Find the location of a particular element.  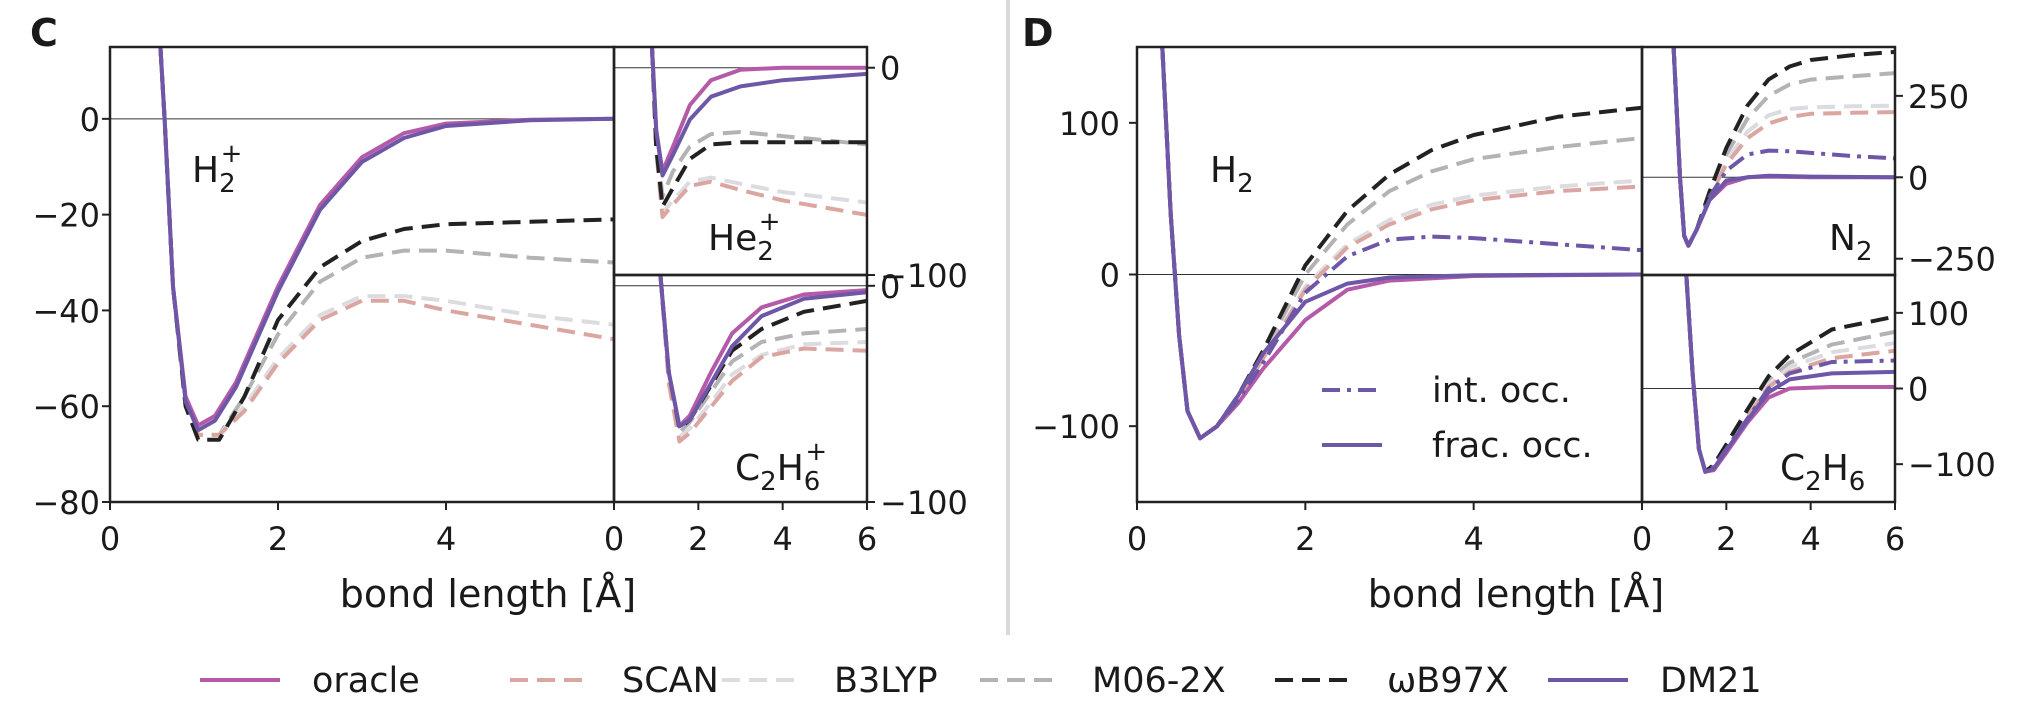

D-inset-bottom-line-dm21-frac-occ is located at coordinates (1789, 374).